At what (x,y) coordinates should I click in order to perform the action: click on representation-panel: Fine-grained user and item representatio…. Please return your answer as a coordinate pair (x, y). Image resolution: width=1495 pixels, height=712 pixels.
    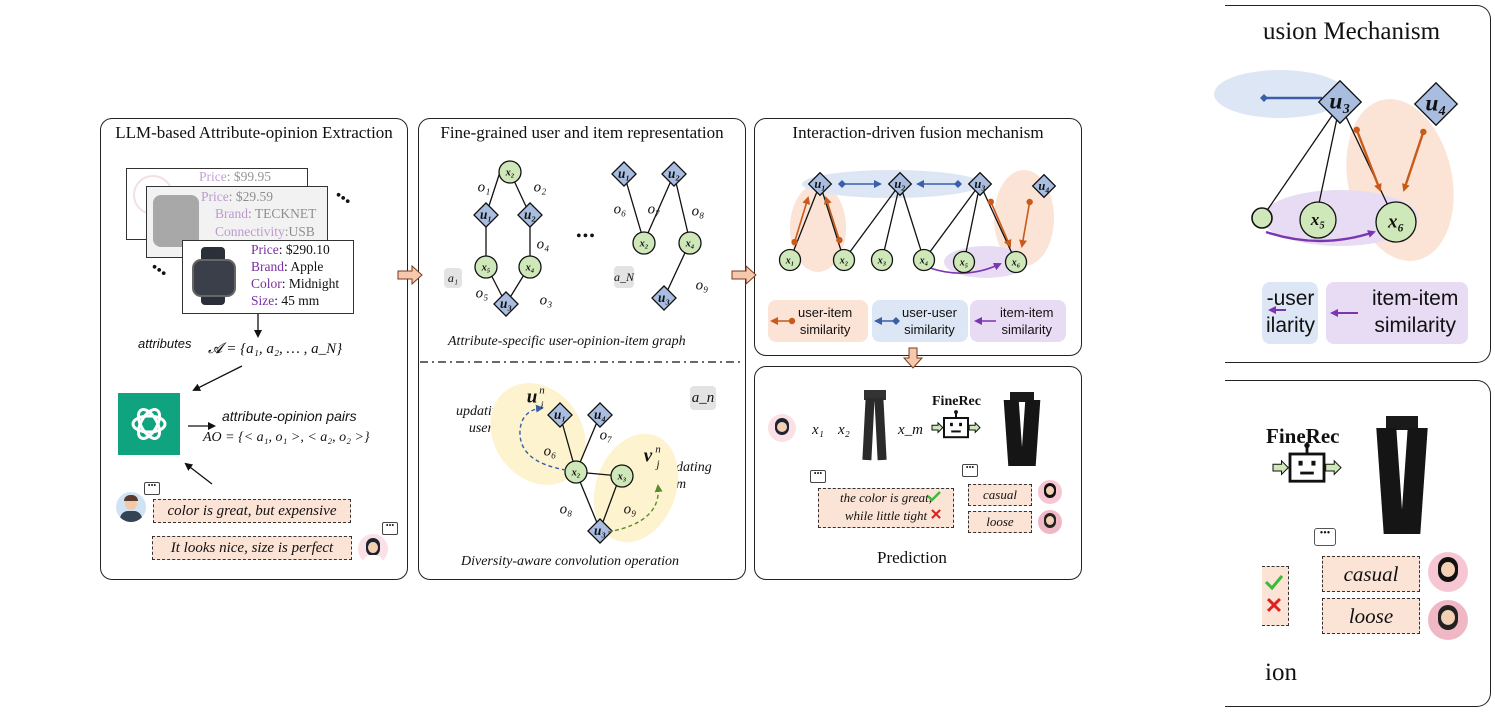
    Looking at the image, I should click on (582, 349).